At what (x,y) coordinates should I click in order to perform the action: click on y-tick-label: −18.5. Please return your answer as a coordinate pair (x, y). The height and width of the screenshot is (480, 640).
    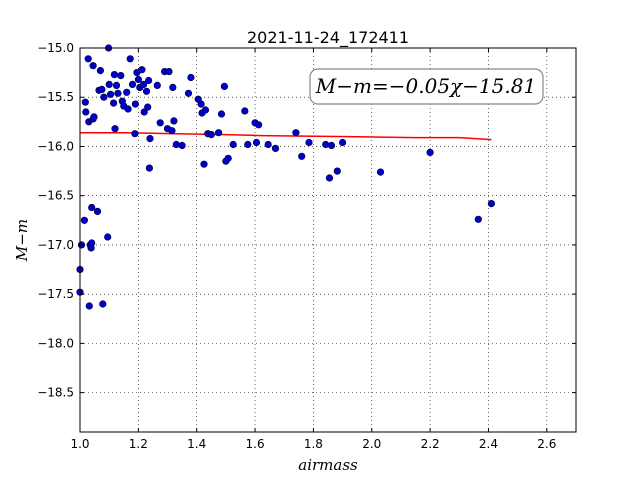
    Looking at the image, I should click on (55, 393).